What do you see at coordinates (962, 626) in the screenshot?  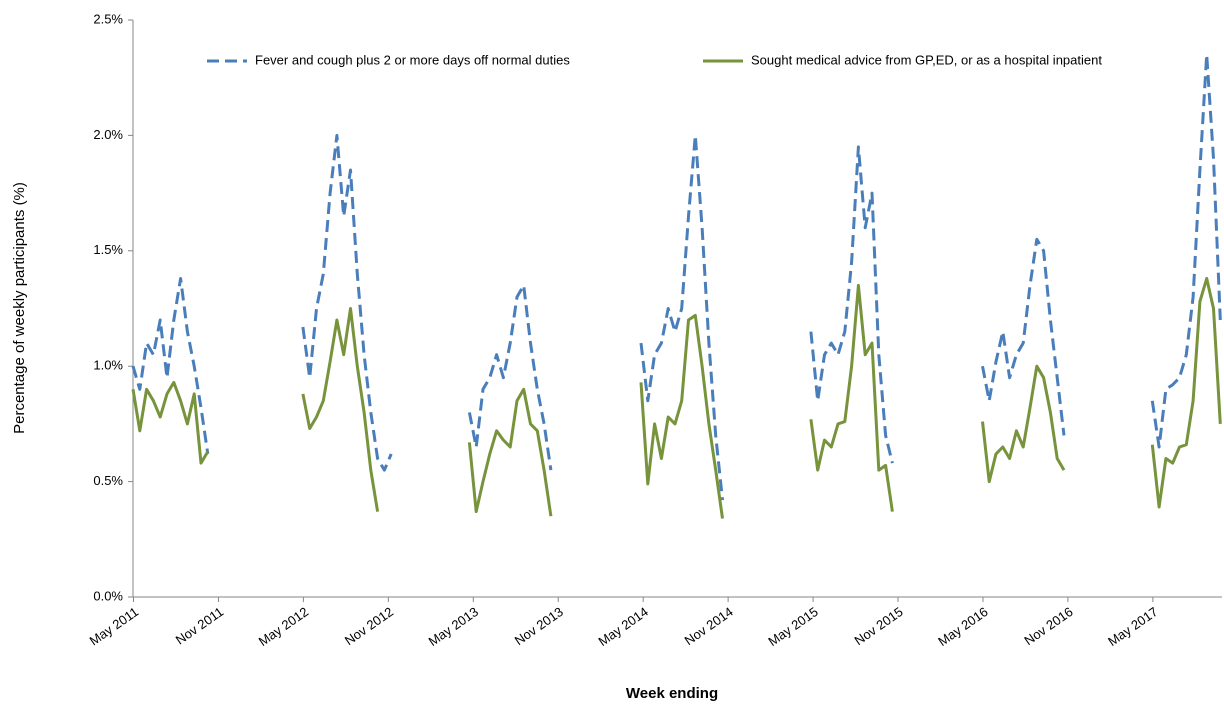 I see `x-tick-label: May 2016` at bounding box center [962, 626].